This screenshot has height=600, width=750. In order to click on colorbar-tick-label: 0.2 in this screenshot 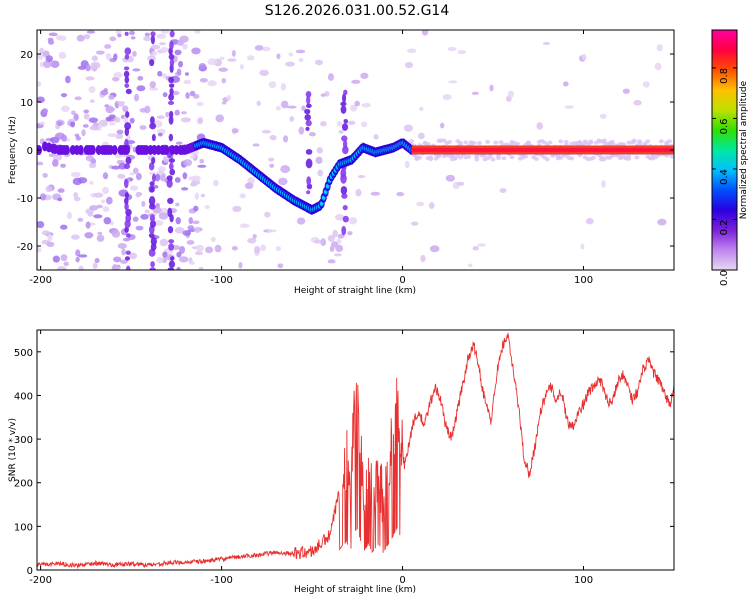, I will do `click(724, 228)`.